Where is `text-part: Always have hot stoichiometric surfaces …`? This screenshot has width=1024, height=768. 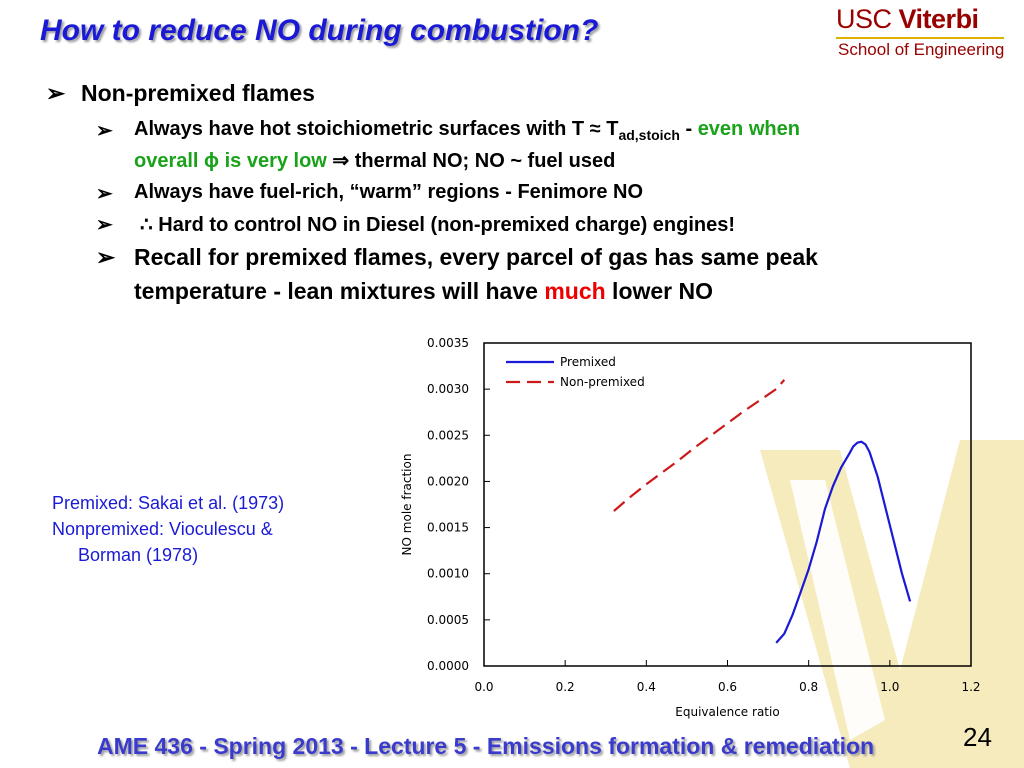
text-part: Always have hot stoichiometric surfaces … is located at coordinates (376, 129).